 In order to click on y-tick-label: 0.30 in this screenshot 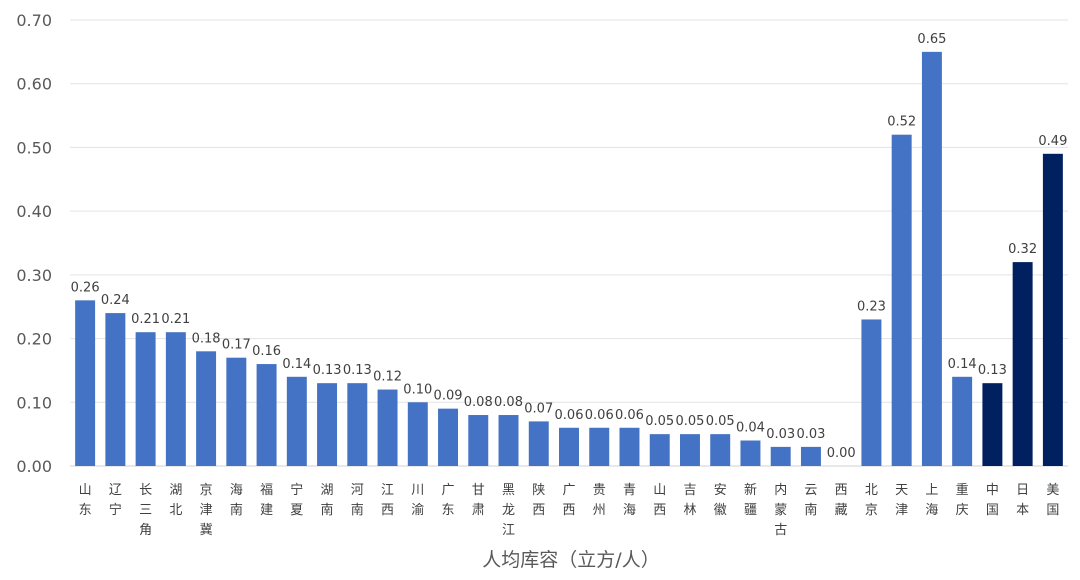, I will do `click(34, 275)`.